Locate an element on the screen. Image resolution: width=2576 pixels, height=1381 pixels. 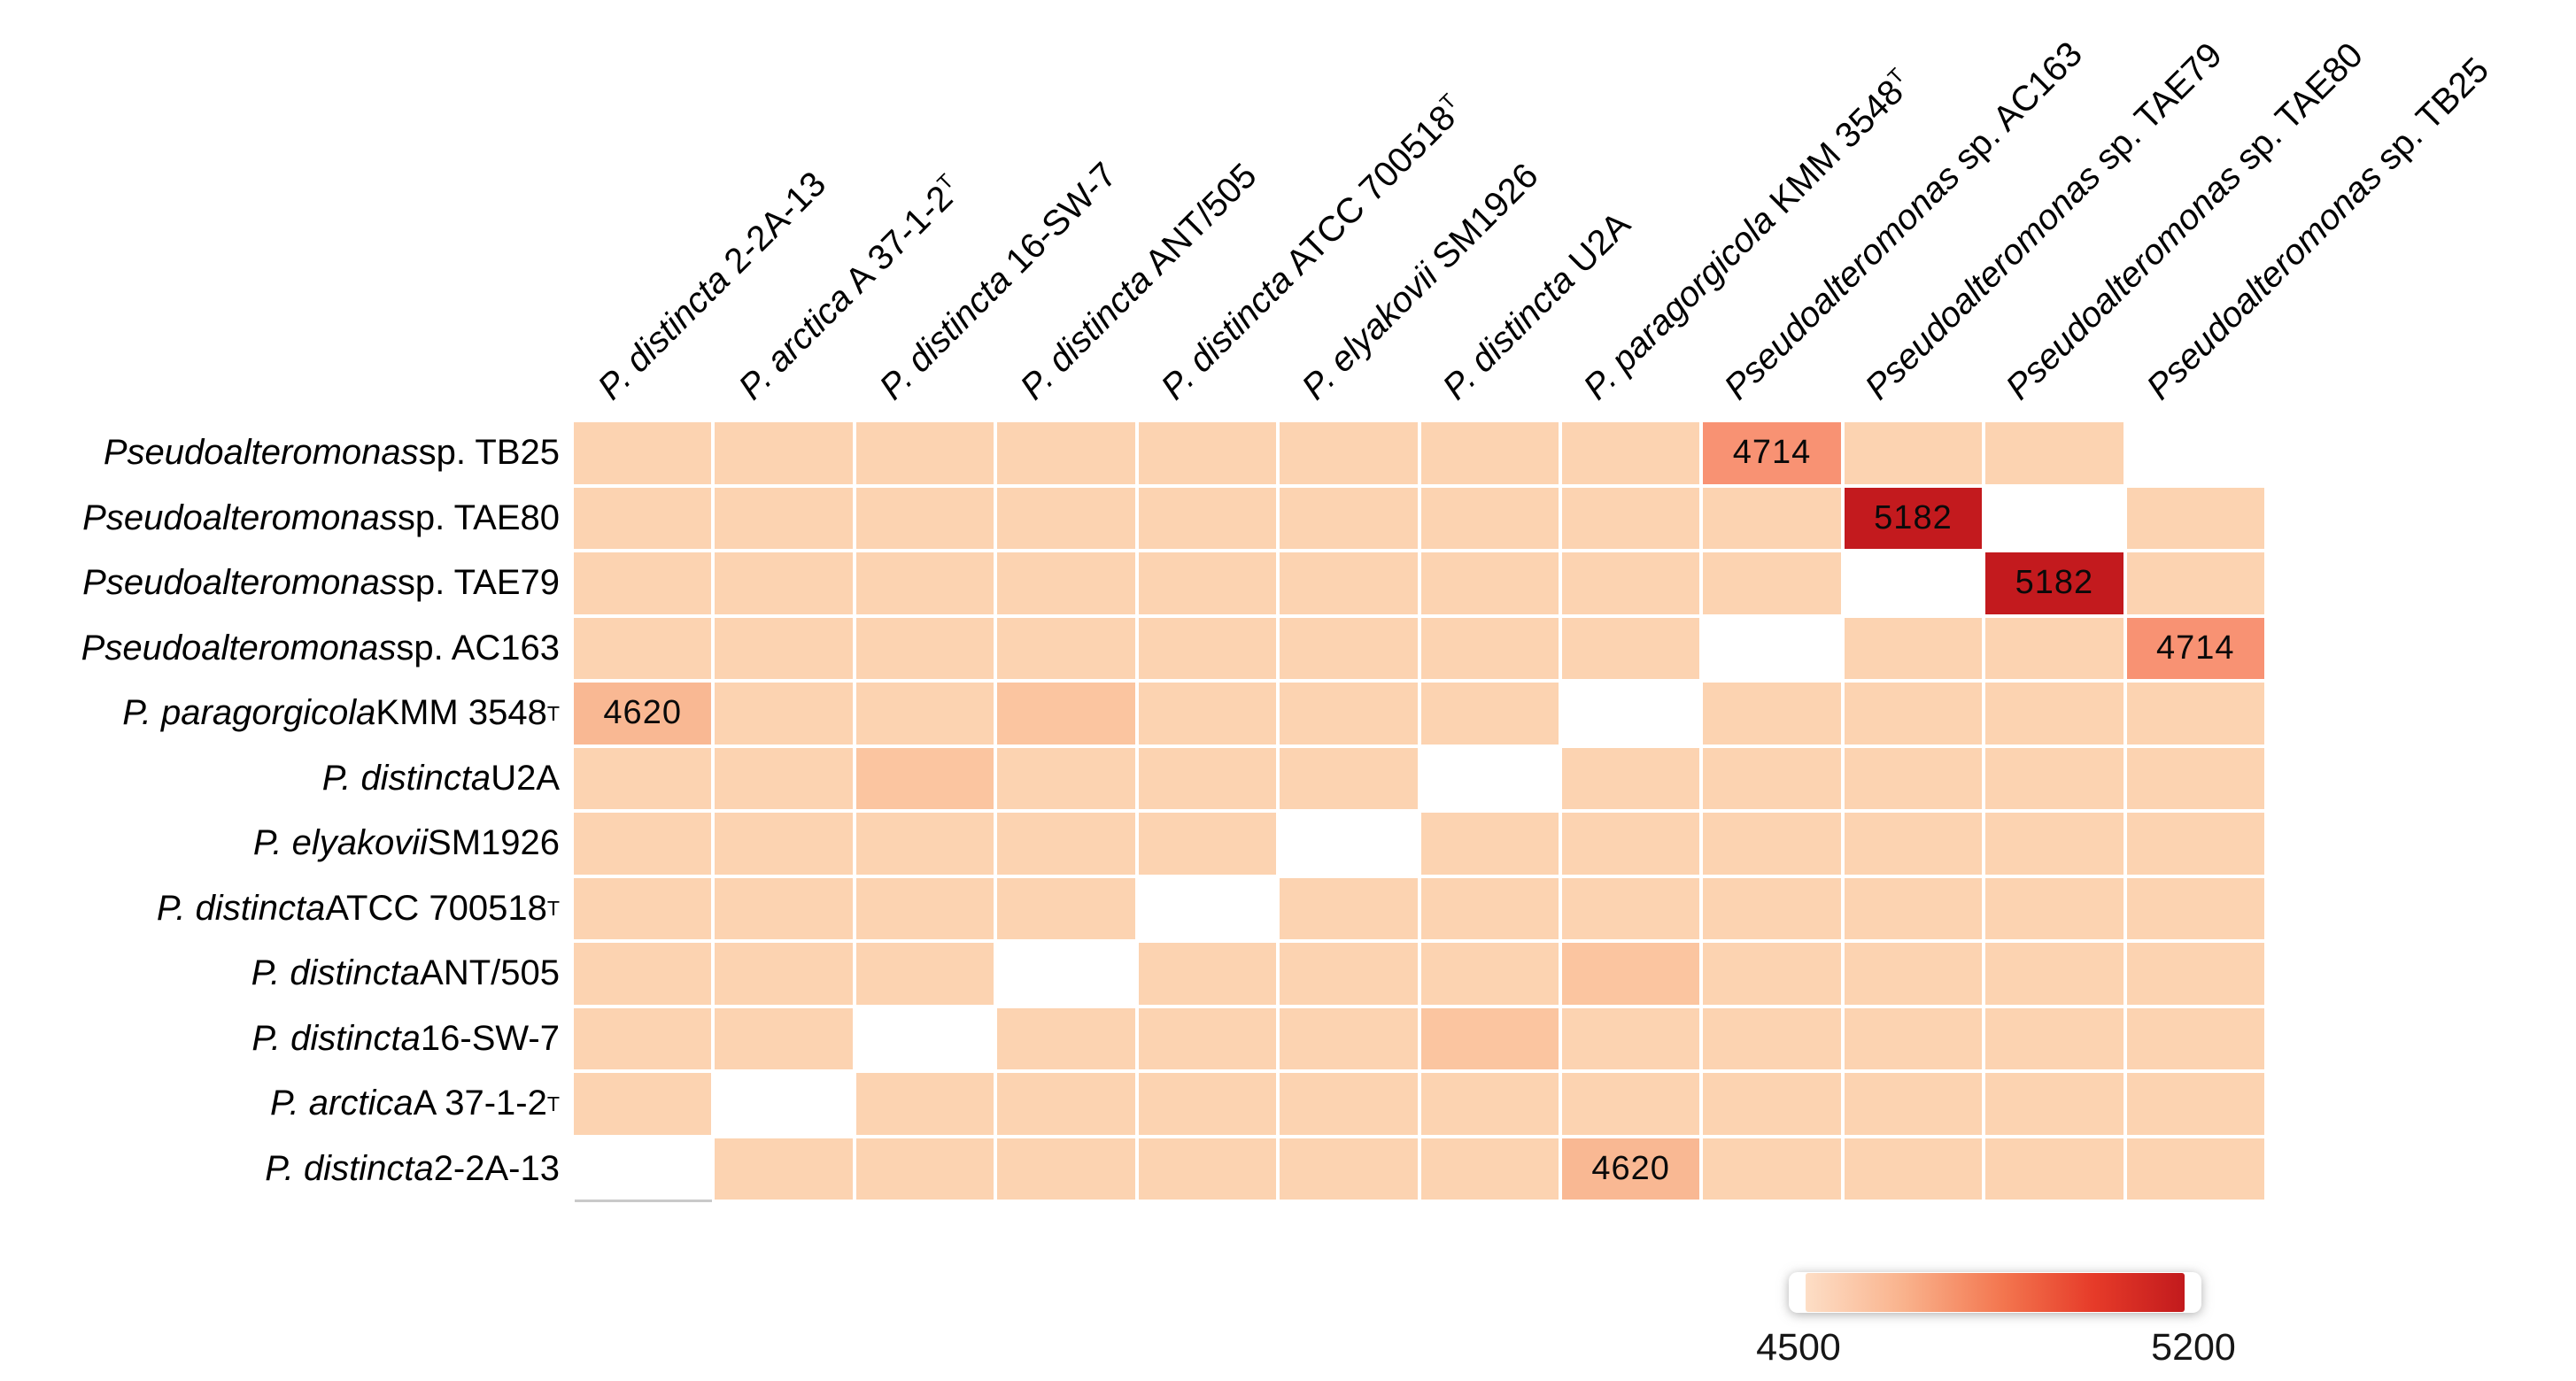
axis-artifact-line is located at coordinates (643, 1201).